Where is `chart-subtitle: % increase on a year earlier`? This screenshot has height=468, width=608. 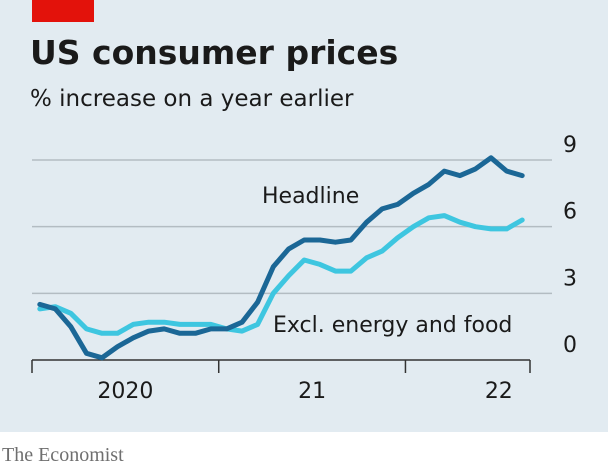 chart-subtitle: % increase on a year earlier is located at coordinates (192, 99).